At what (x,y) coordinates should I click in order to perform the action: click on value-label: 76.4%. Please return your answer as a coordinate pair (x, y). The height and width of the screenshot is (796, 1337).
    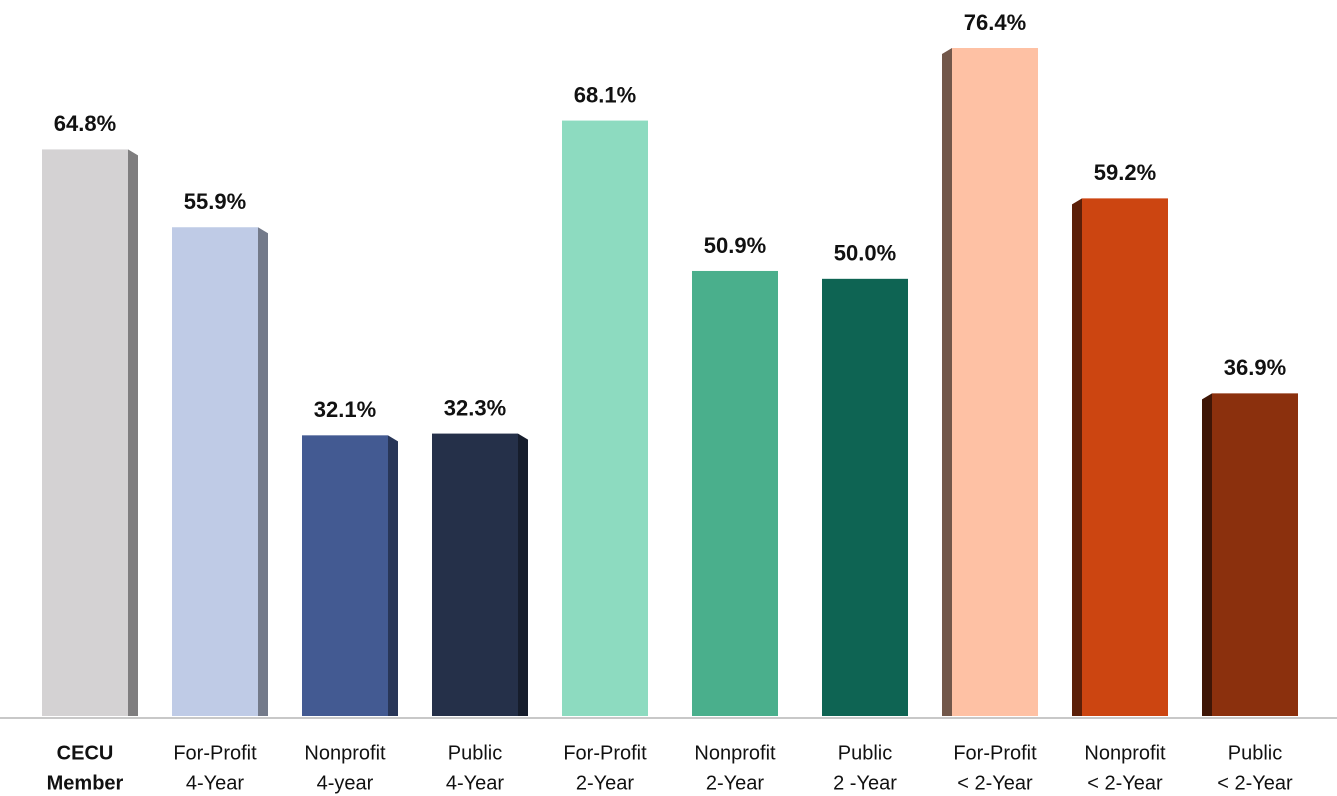
    Looking at the image, I should click on (995, 22).